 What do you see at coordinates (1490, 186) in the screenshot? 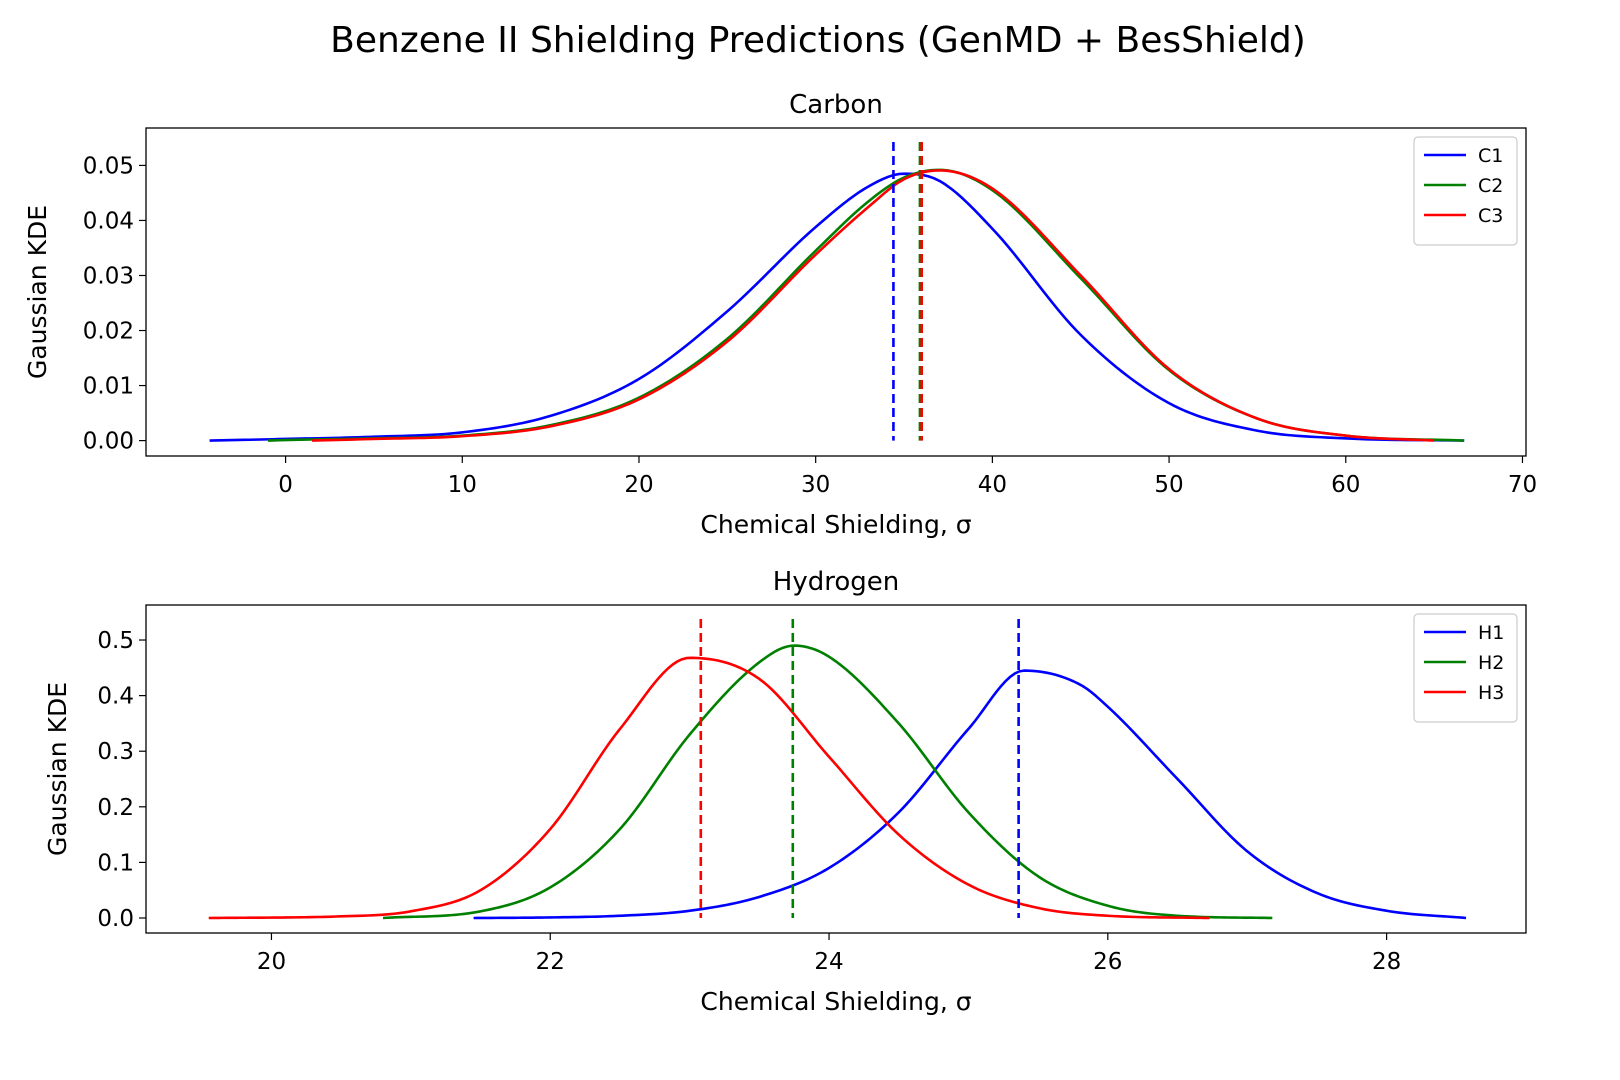
I see `carbon-legend-label-c2: C2` at bounding box center [1490, 186].